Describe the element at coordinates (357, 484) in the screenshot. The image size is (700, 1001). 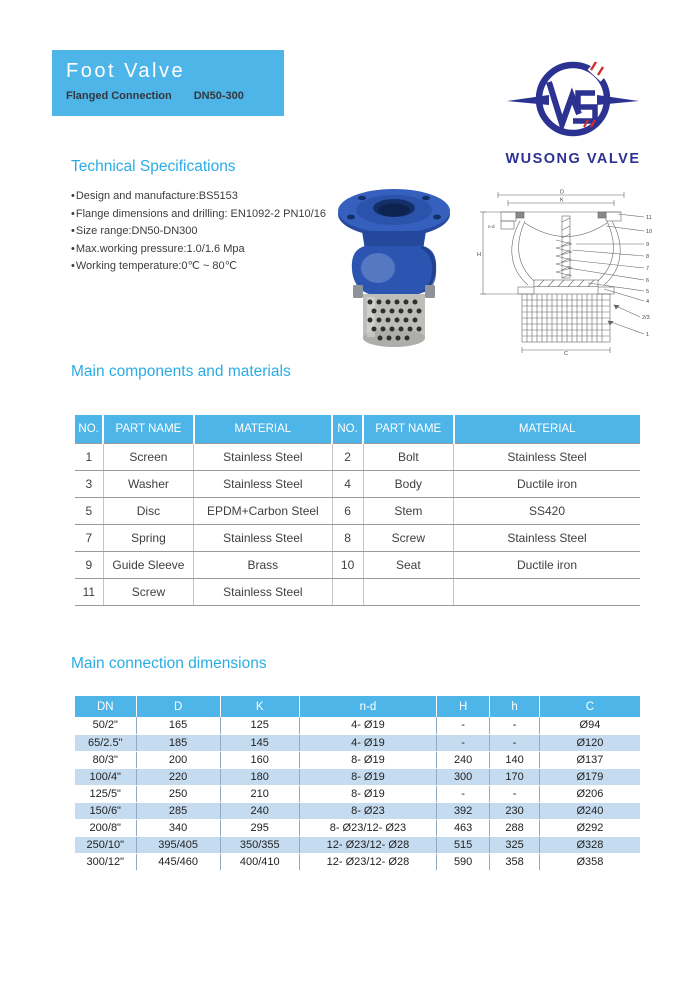
I see `table-row: 3 Washer Stainless Steel 4 Body Ductile iron` at that location.